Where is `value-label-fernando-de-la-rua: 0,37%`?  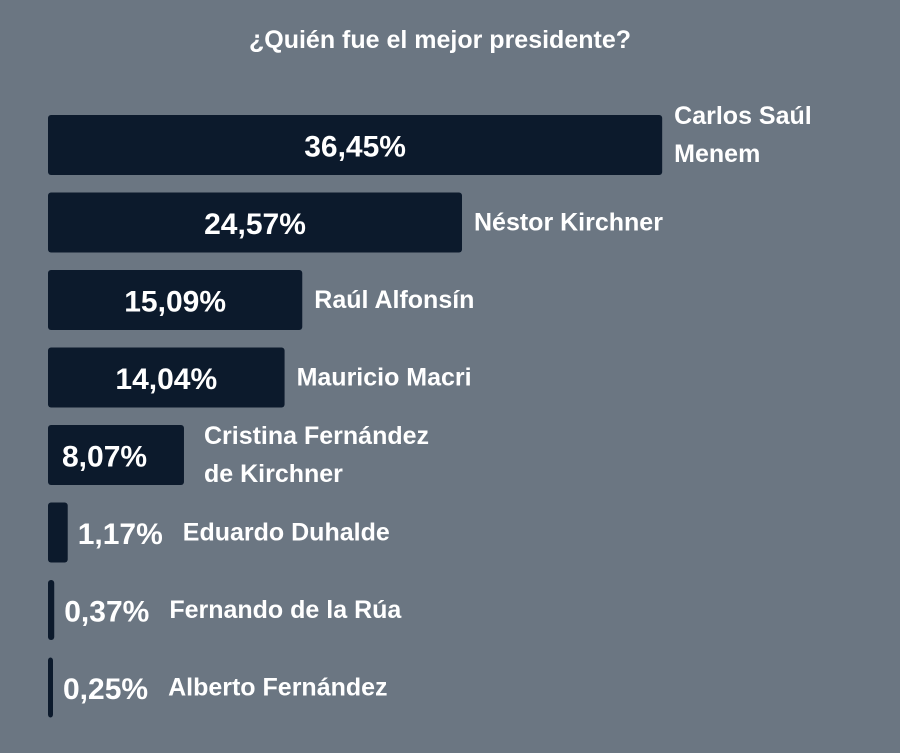 value-label-fernando-de-la-rua: 0,37% is located at coordinates (106, 612).